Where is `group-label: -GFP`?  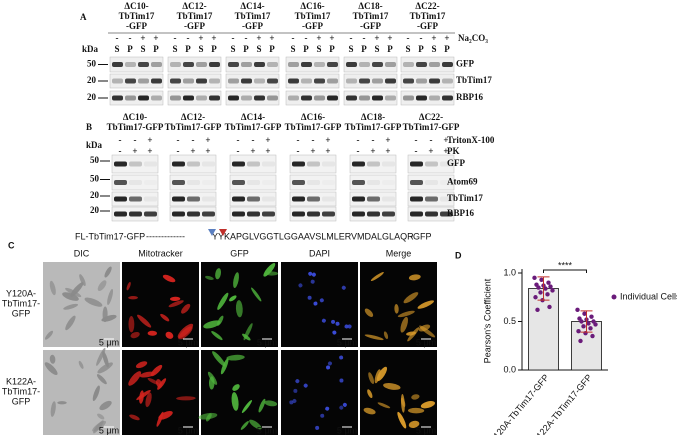 group-label: -GFP is located at coordinates (252, 26).